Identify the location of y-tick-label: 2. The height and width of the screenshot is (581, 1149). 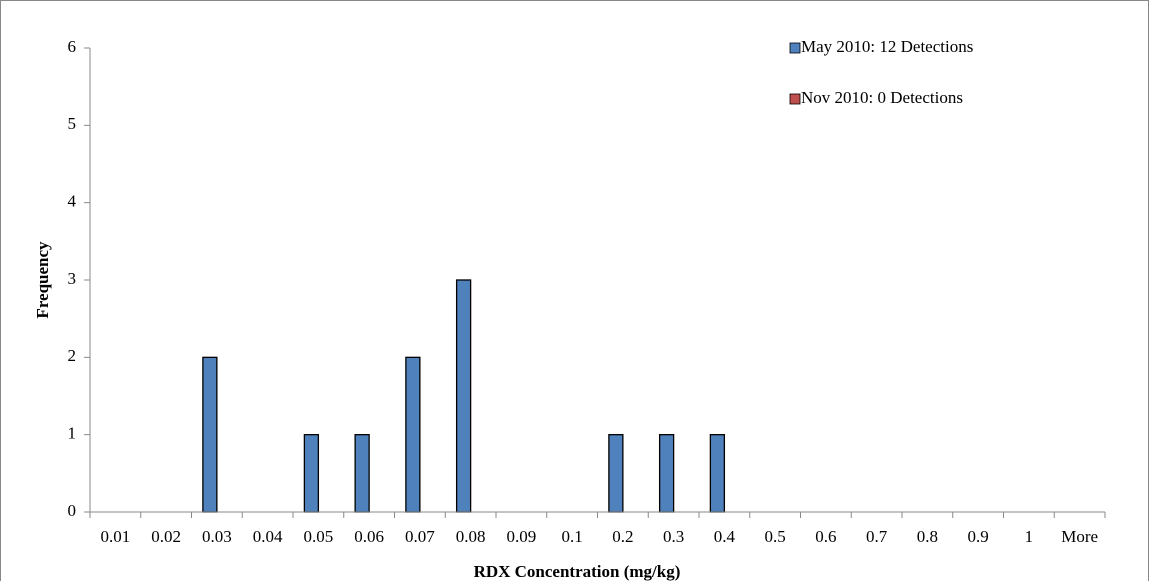
(72, 355).